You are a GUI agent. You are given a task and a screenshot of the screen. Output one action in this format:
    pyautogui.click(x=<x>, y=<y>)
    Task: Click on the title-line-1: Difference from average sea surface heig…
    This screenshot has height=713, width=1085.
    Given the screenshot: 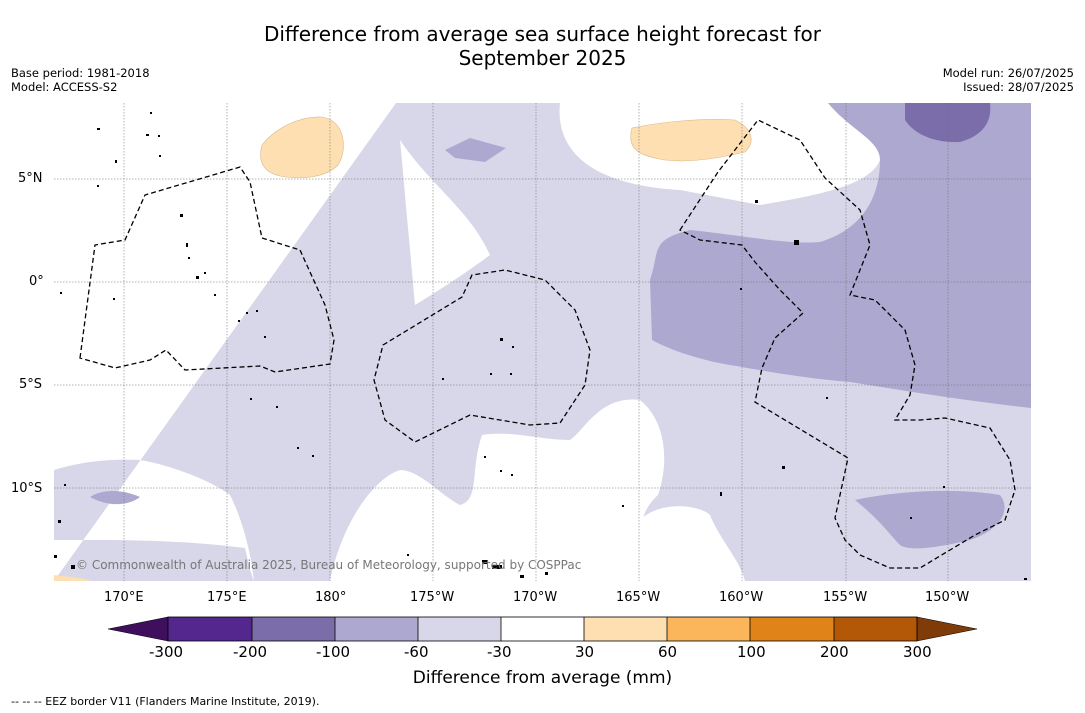 What is the action you would take?
    pyautogui.click(x=542, y=34)
    